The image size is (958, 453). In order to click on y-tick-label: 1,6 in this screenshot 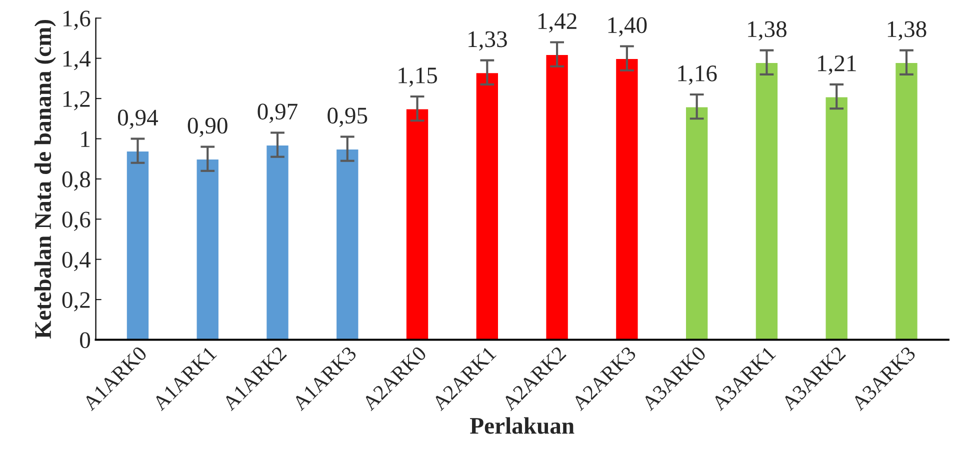, I will do `click(77, 20)`.